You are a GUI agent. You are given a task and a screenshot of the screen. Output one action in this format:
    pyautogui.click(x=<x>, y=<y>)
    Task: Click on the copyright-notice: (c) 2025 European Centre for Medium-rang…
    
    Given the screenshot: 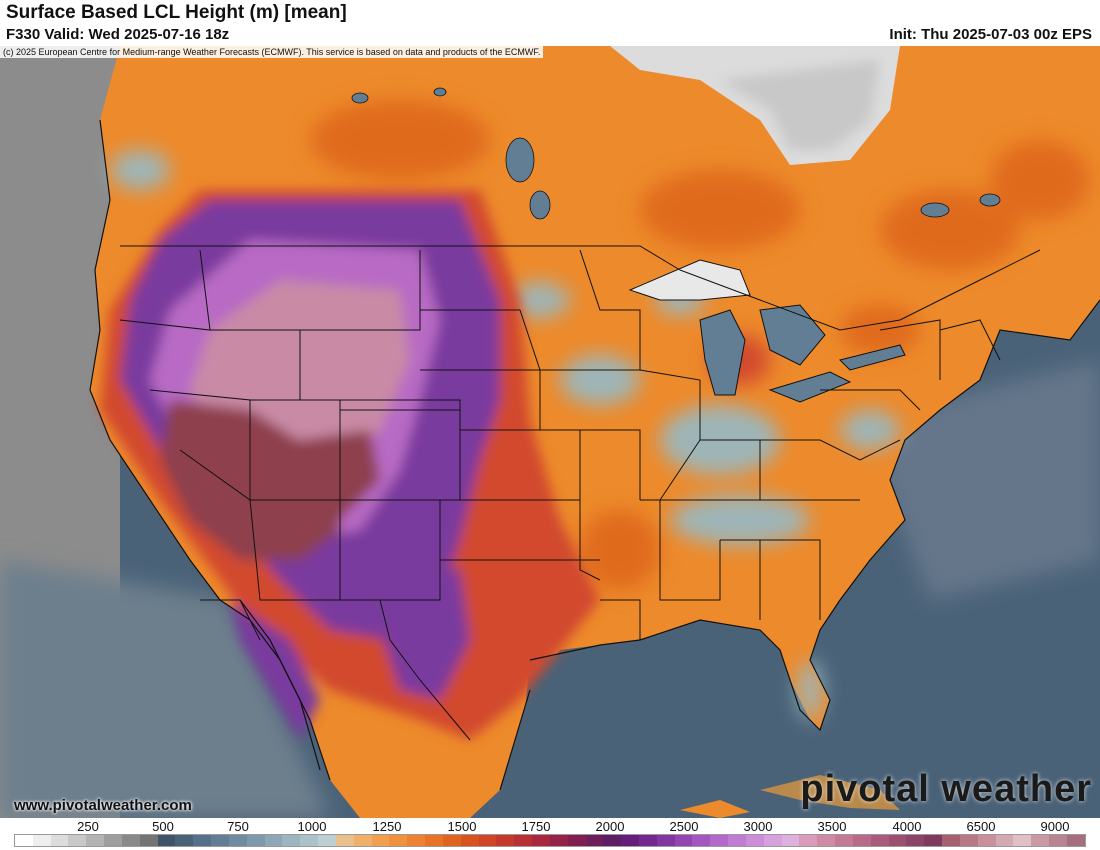 What is the action you would take?
    pyautogui.click(x=272, y=52)
    